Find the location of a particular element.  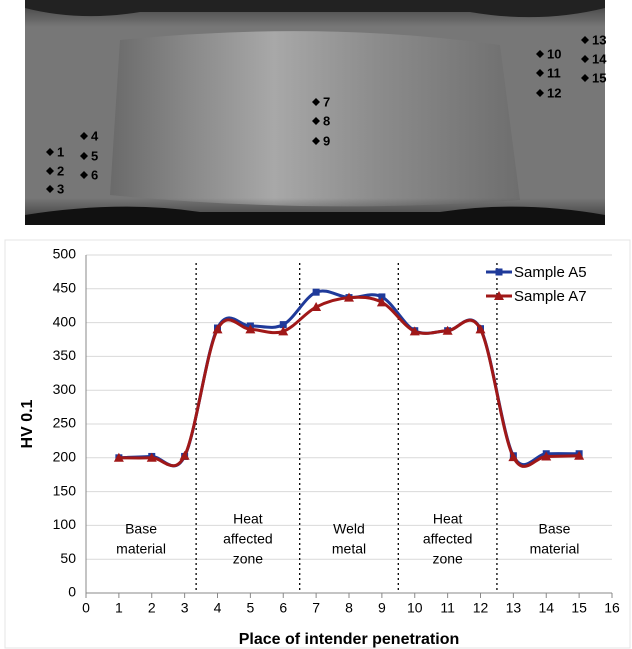

x-tick-label: 11 is located at coordinates (447, 608).